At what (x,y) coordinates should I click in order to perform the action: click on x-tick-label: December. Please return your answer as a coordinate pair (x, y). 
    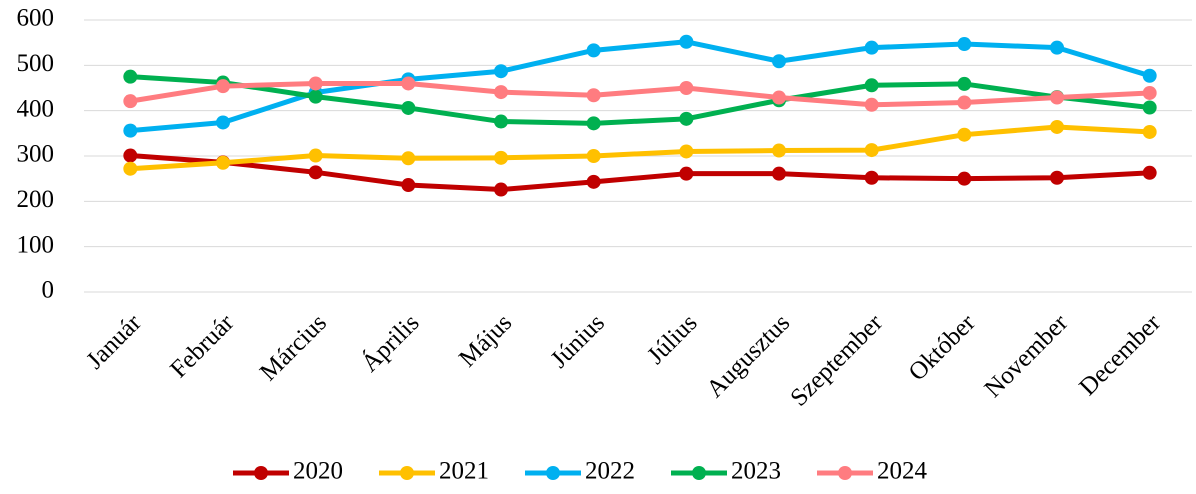
    Looking at the image, I should click on (1120, 355).